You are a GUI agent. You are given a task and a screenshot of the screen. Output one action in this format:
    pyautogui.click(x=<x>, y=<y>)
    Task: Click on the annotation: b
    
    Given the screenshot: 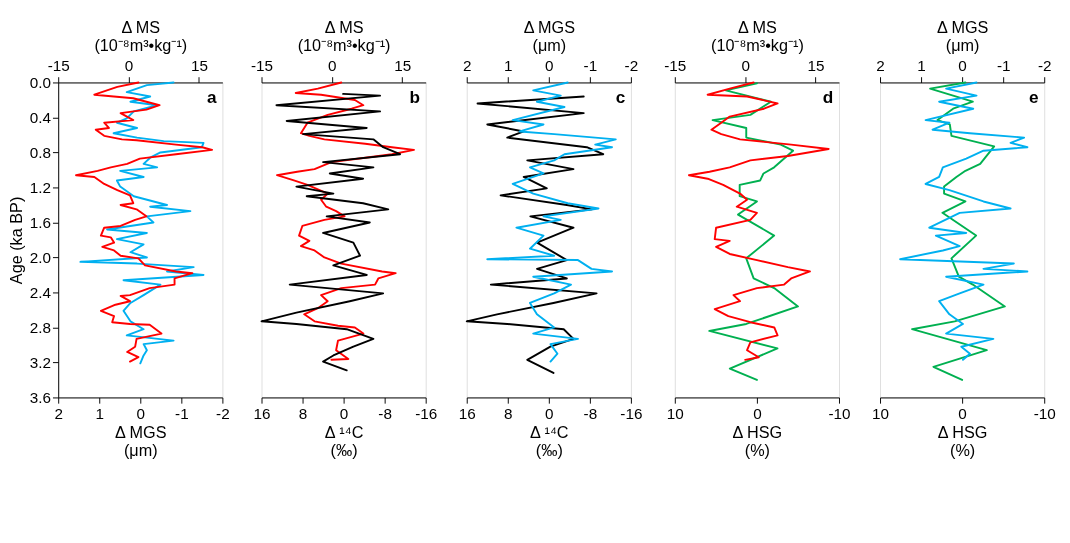 What is the action you would take?
    pyautogui.click(x=414, y=97)
    